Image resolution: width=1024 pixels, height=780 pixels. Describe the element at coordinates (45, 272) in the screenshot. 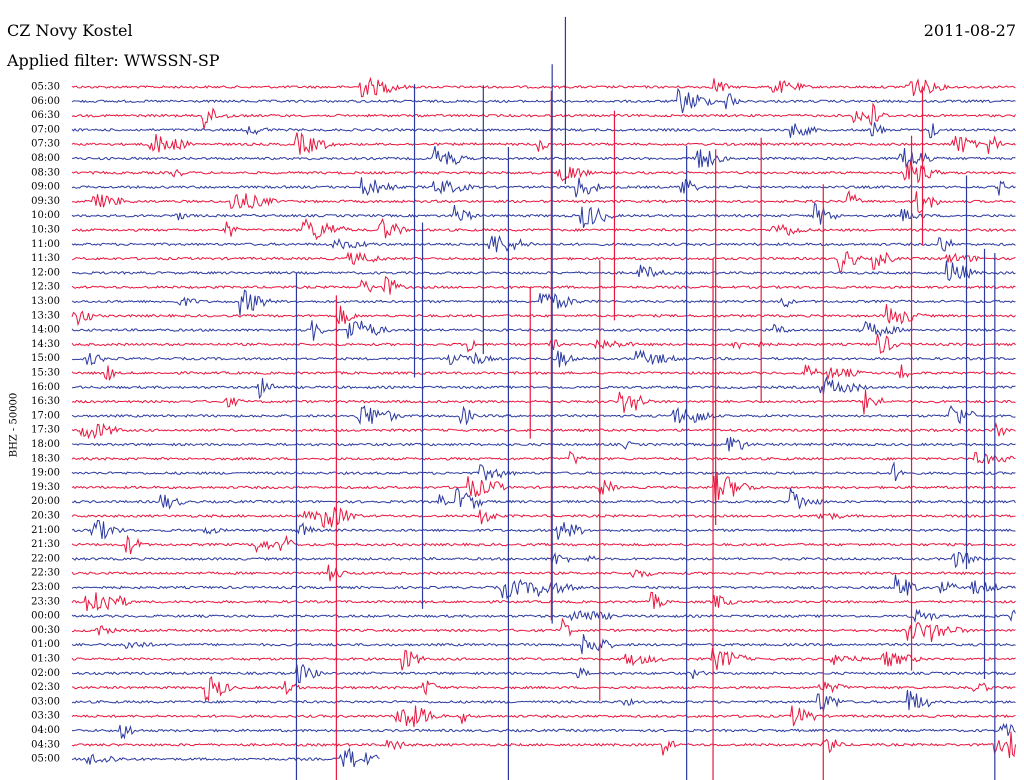

I see `row-label: 12:00` at that location.